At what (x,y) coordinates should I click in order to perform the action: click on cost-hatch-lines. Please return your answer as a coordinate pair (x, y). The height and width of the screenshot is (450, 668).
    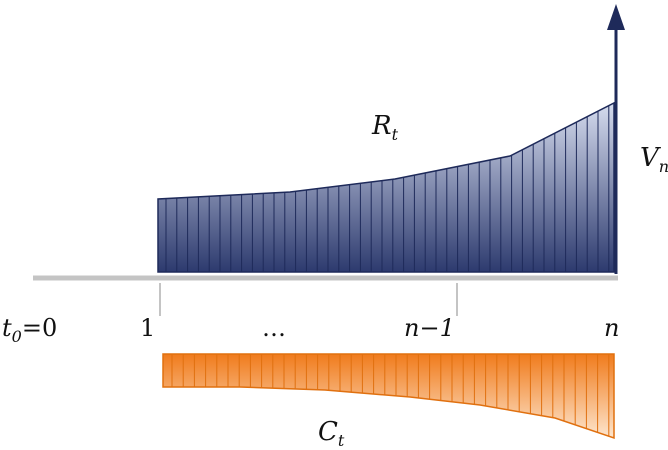
    Looking at the image, I should click on (390, 395).